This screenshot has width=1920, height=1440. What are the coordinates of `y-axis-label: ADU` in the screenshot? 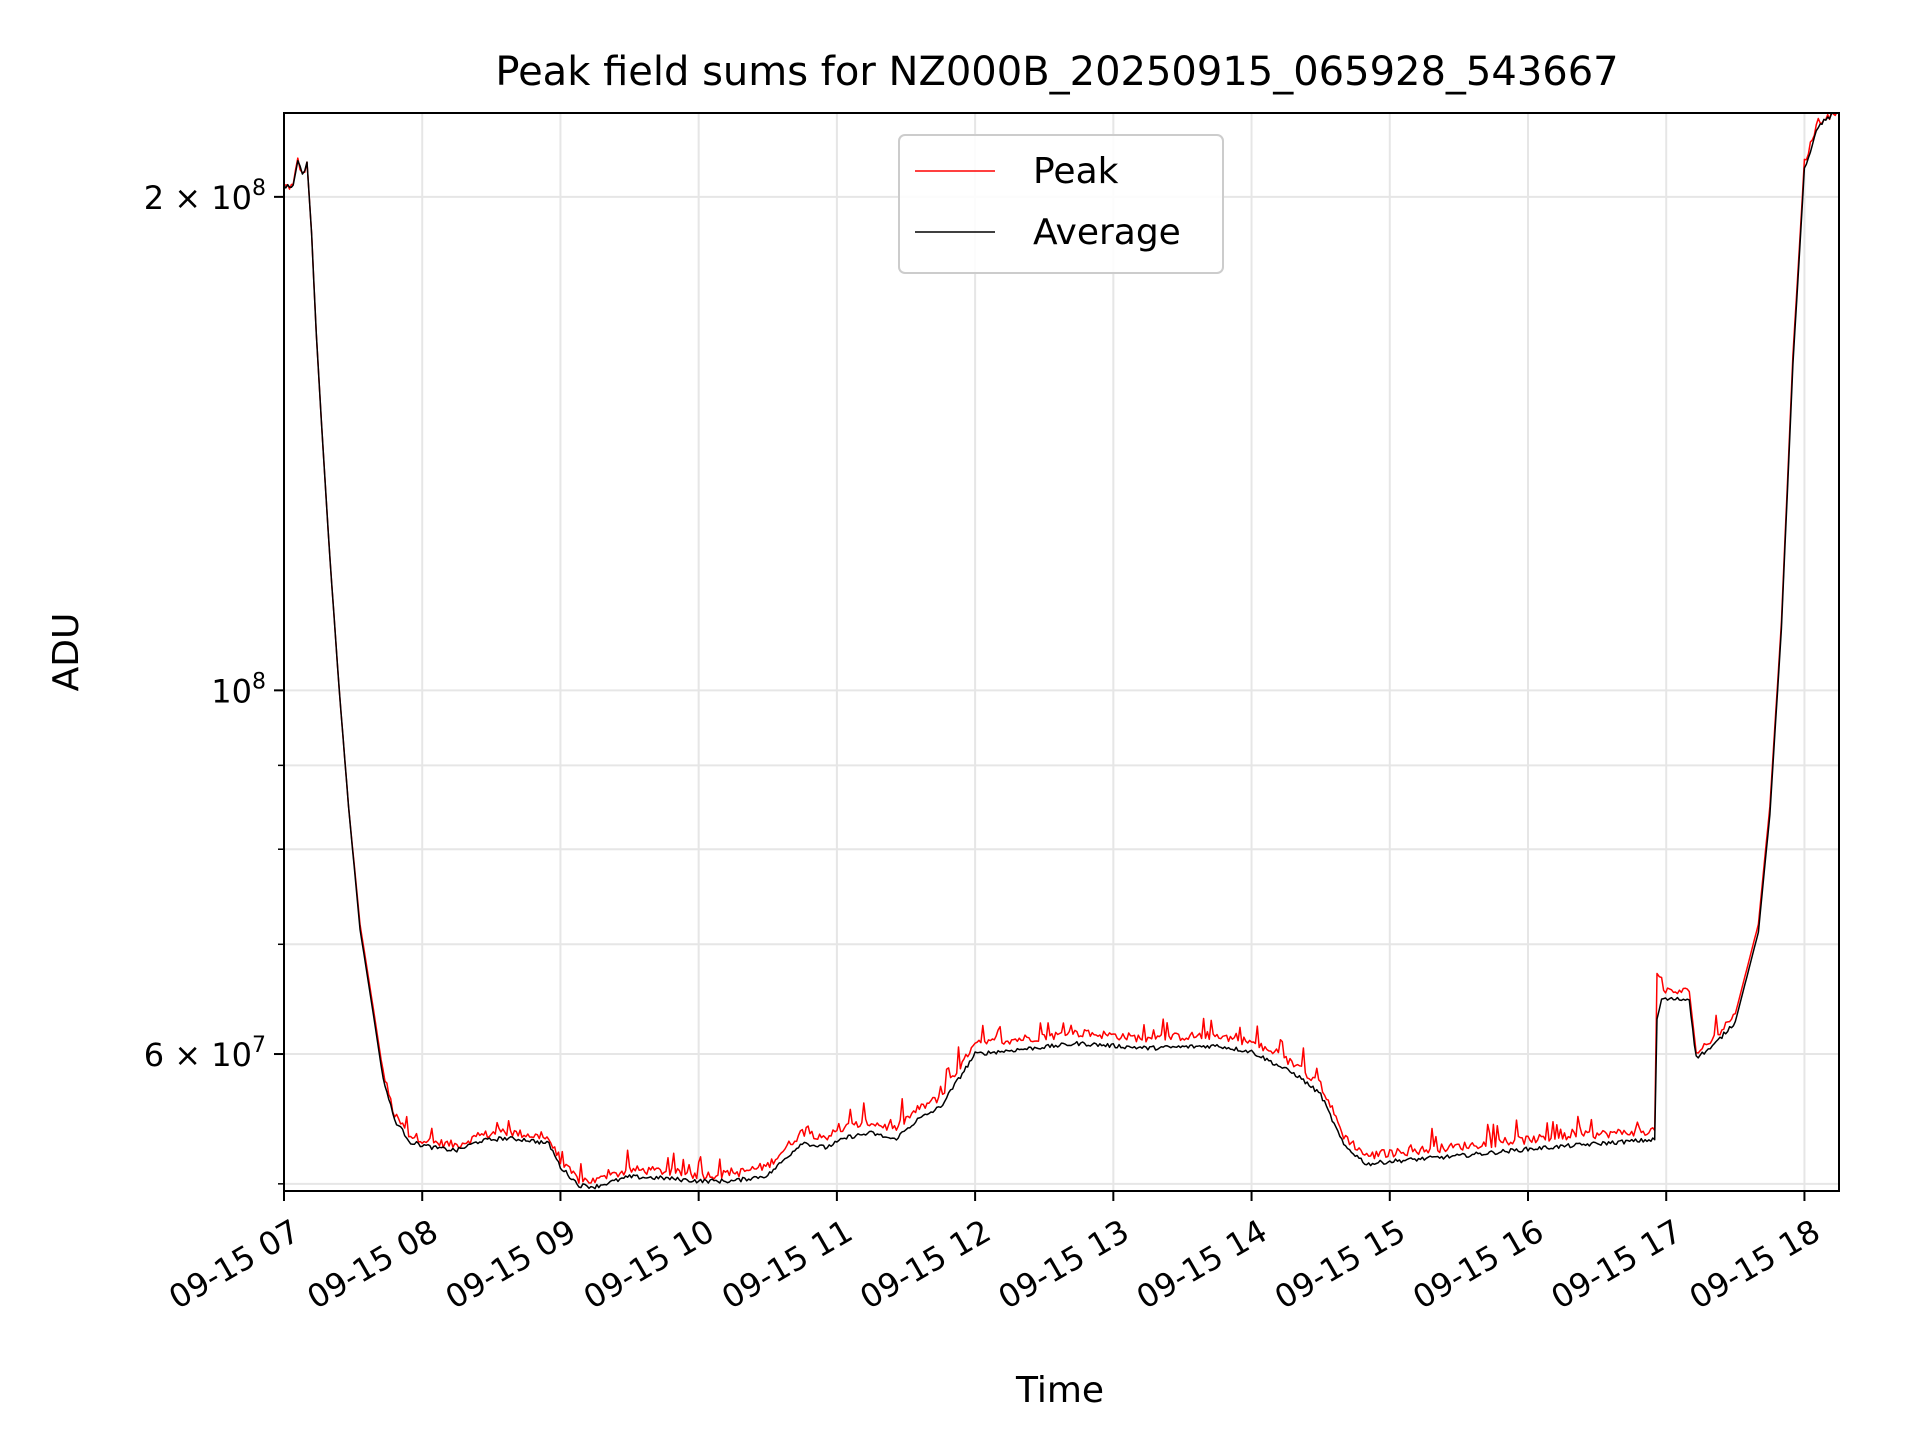 It's located at (66, 652).